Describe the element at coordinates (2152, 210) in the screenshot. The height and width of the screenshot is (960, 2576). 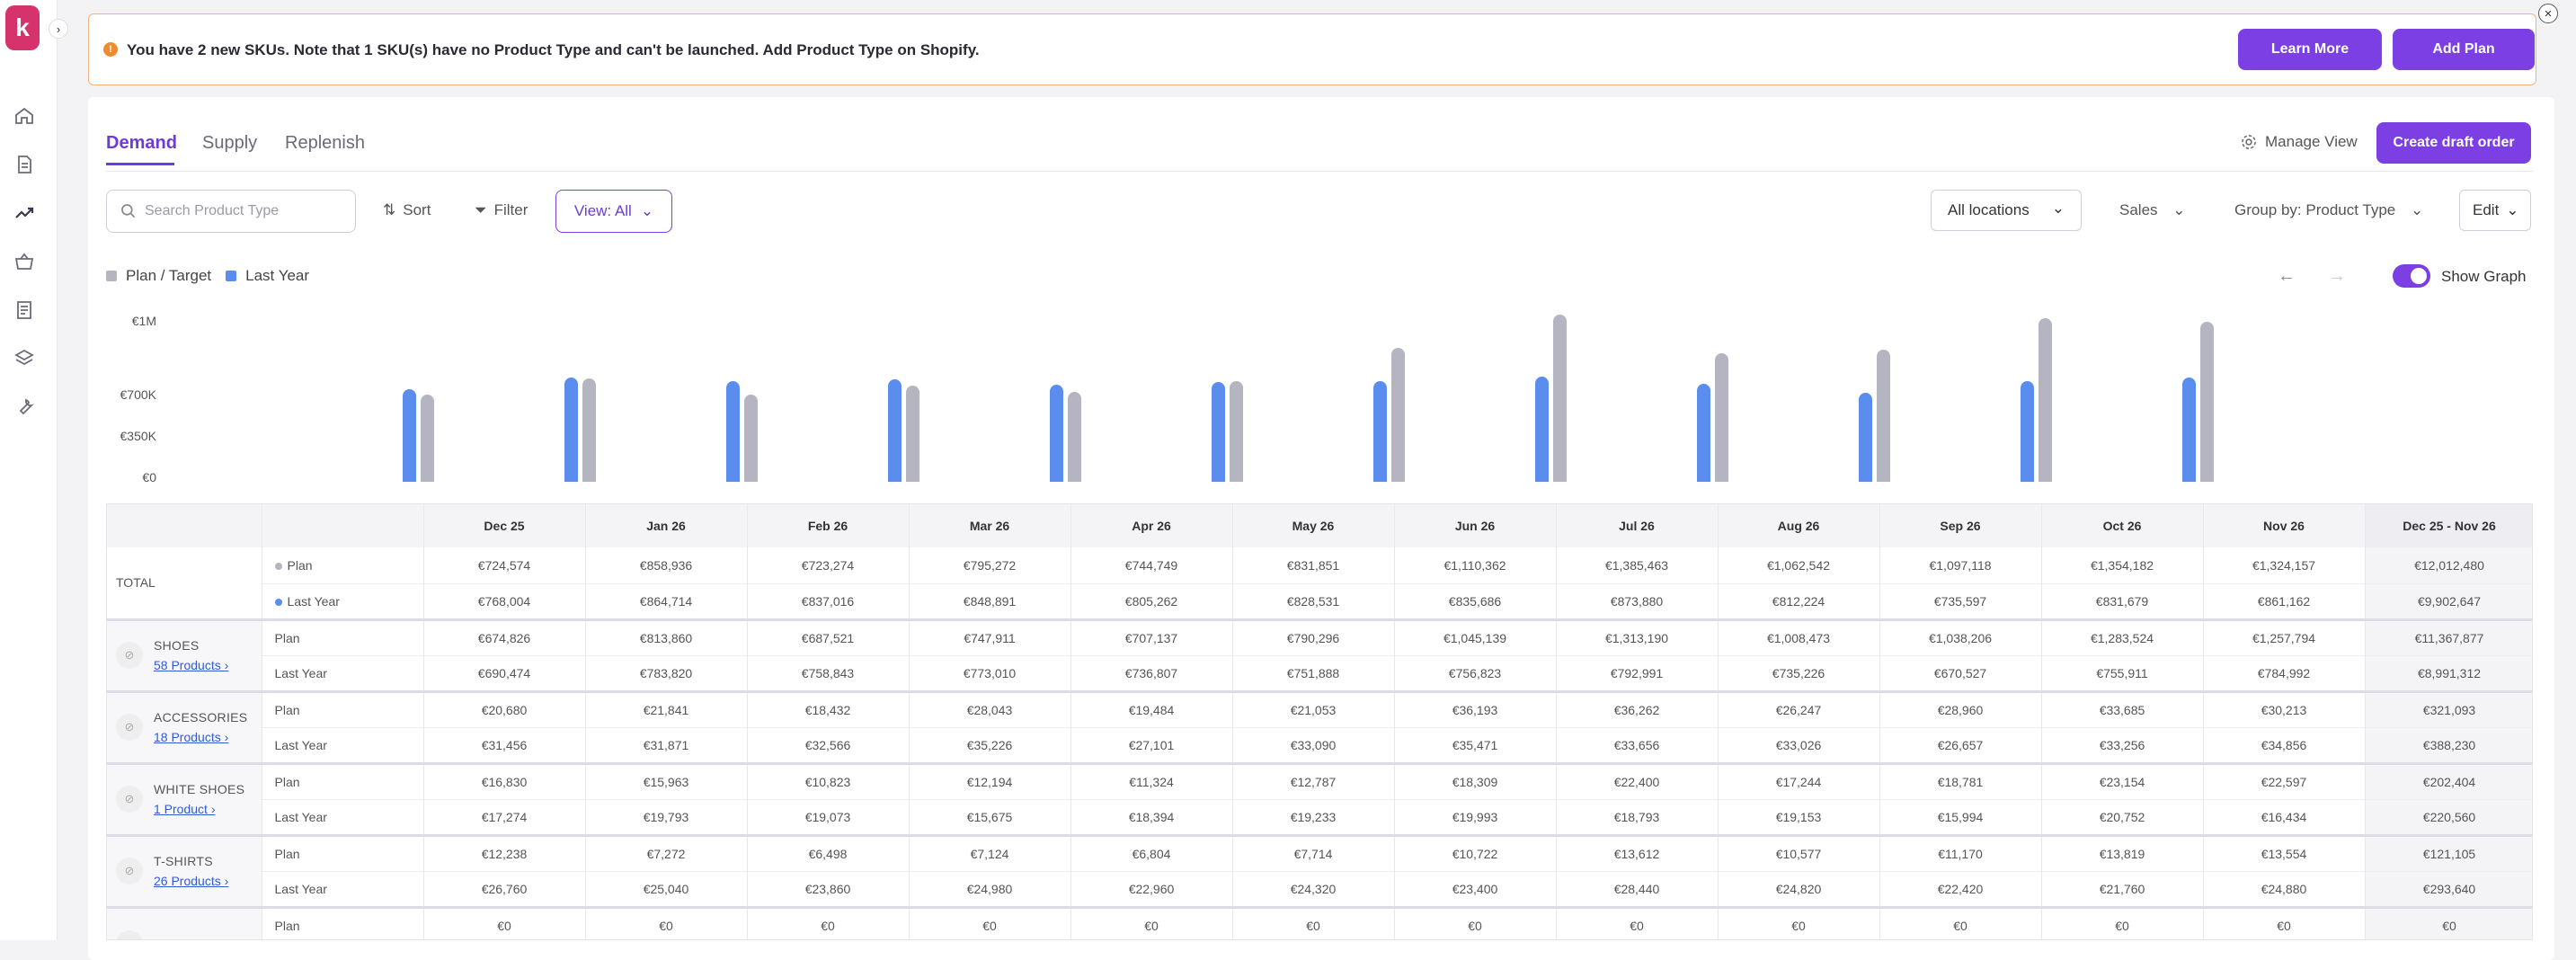
I see `sales-select: Sales ⌄` at that location.